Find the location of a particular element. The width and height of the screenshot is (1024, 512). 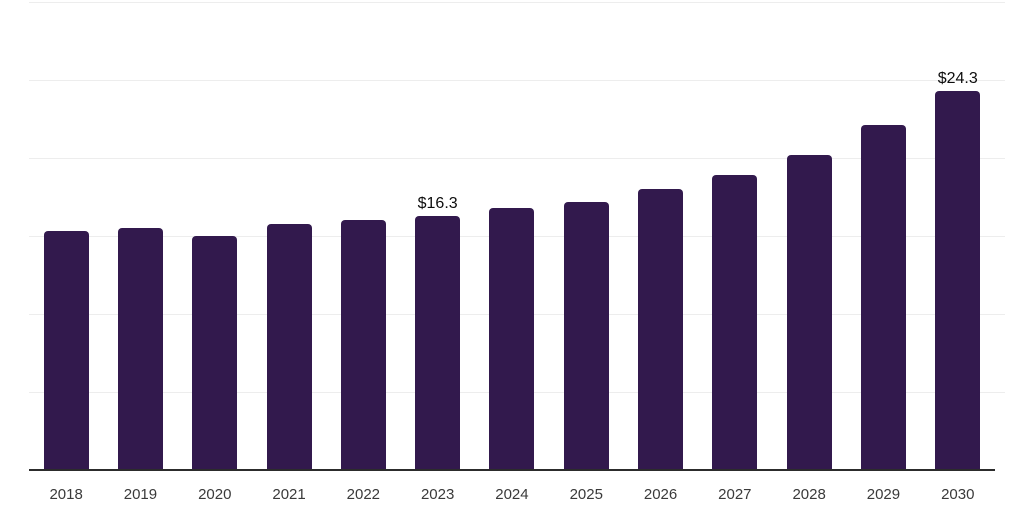

bar-2023 is located at coordinates (438, 342).